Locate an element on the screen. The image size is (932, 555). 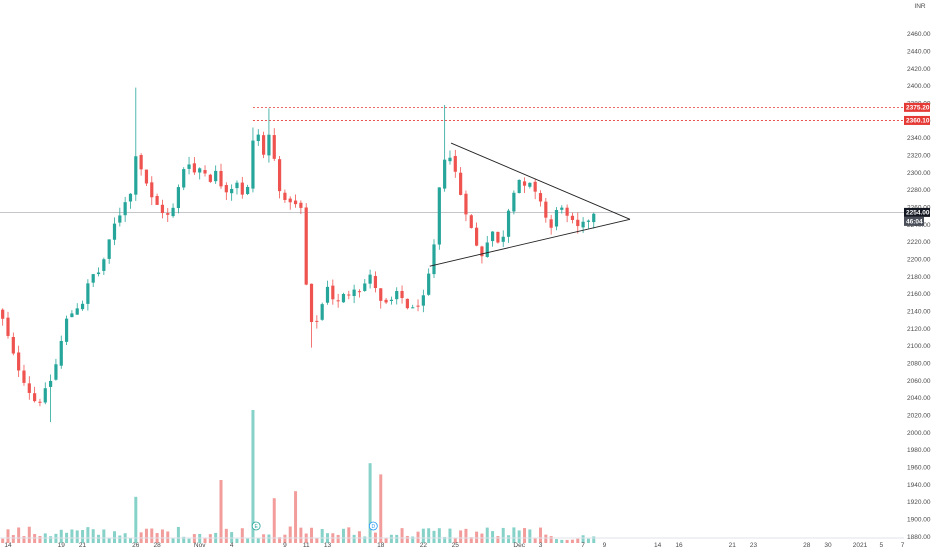
x-tick-label: 22 is located at coordinates (424, 545).